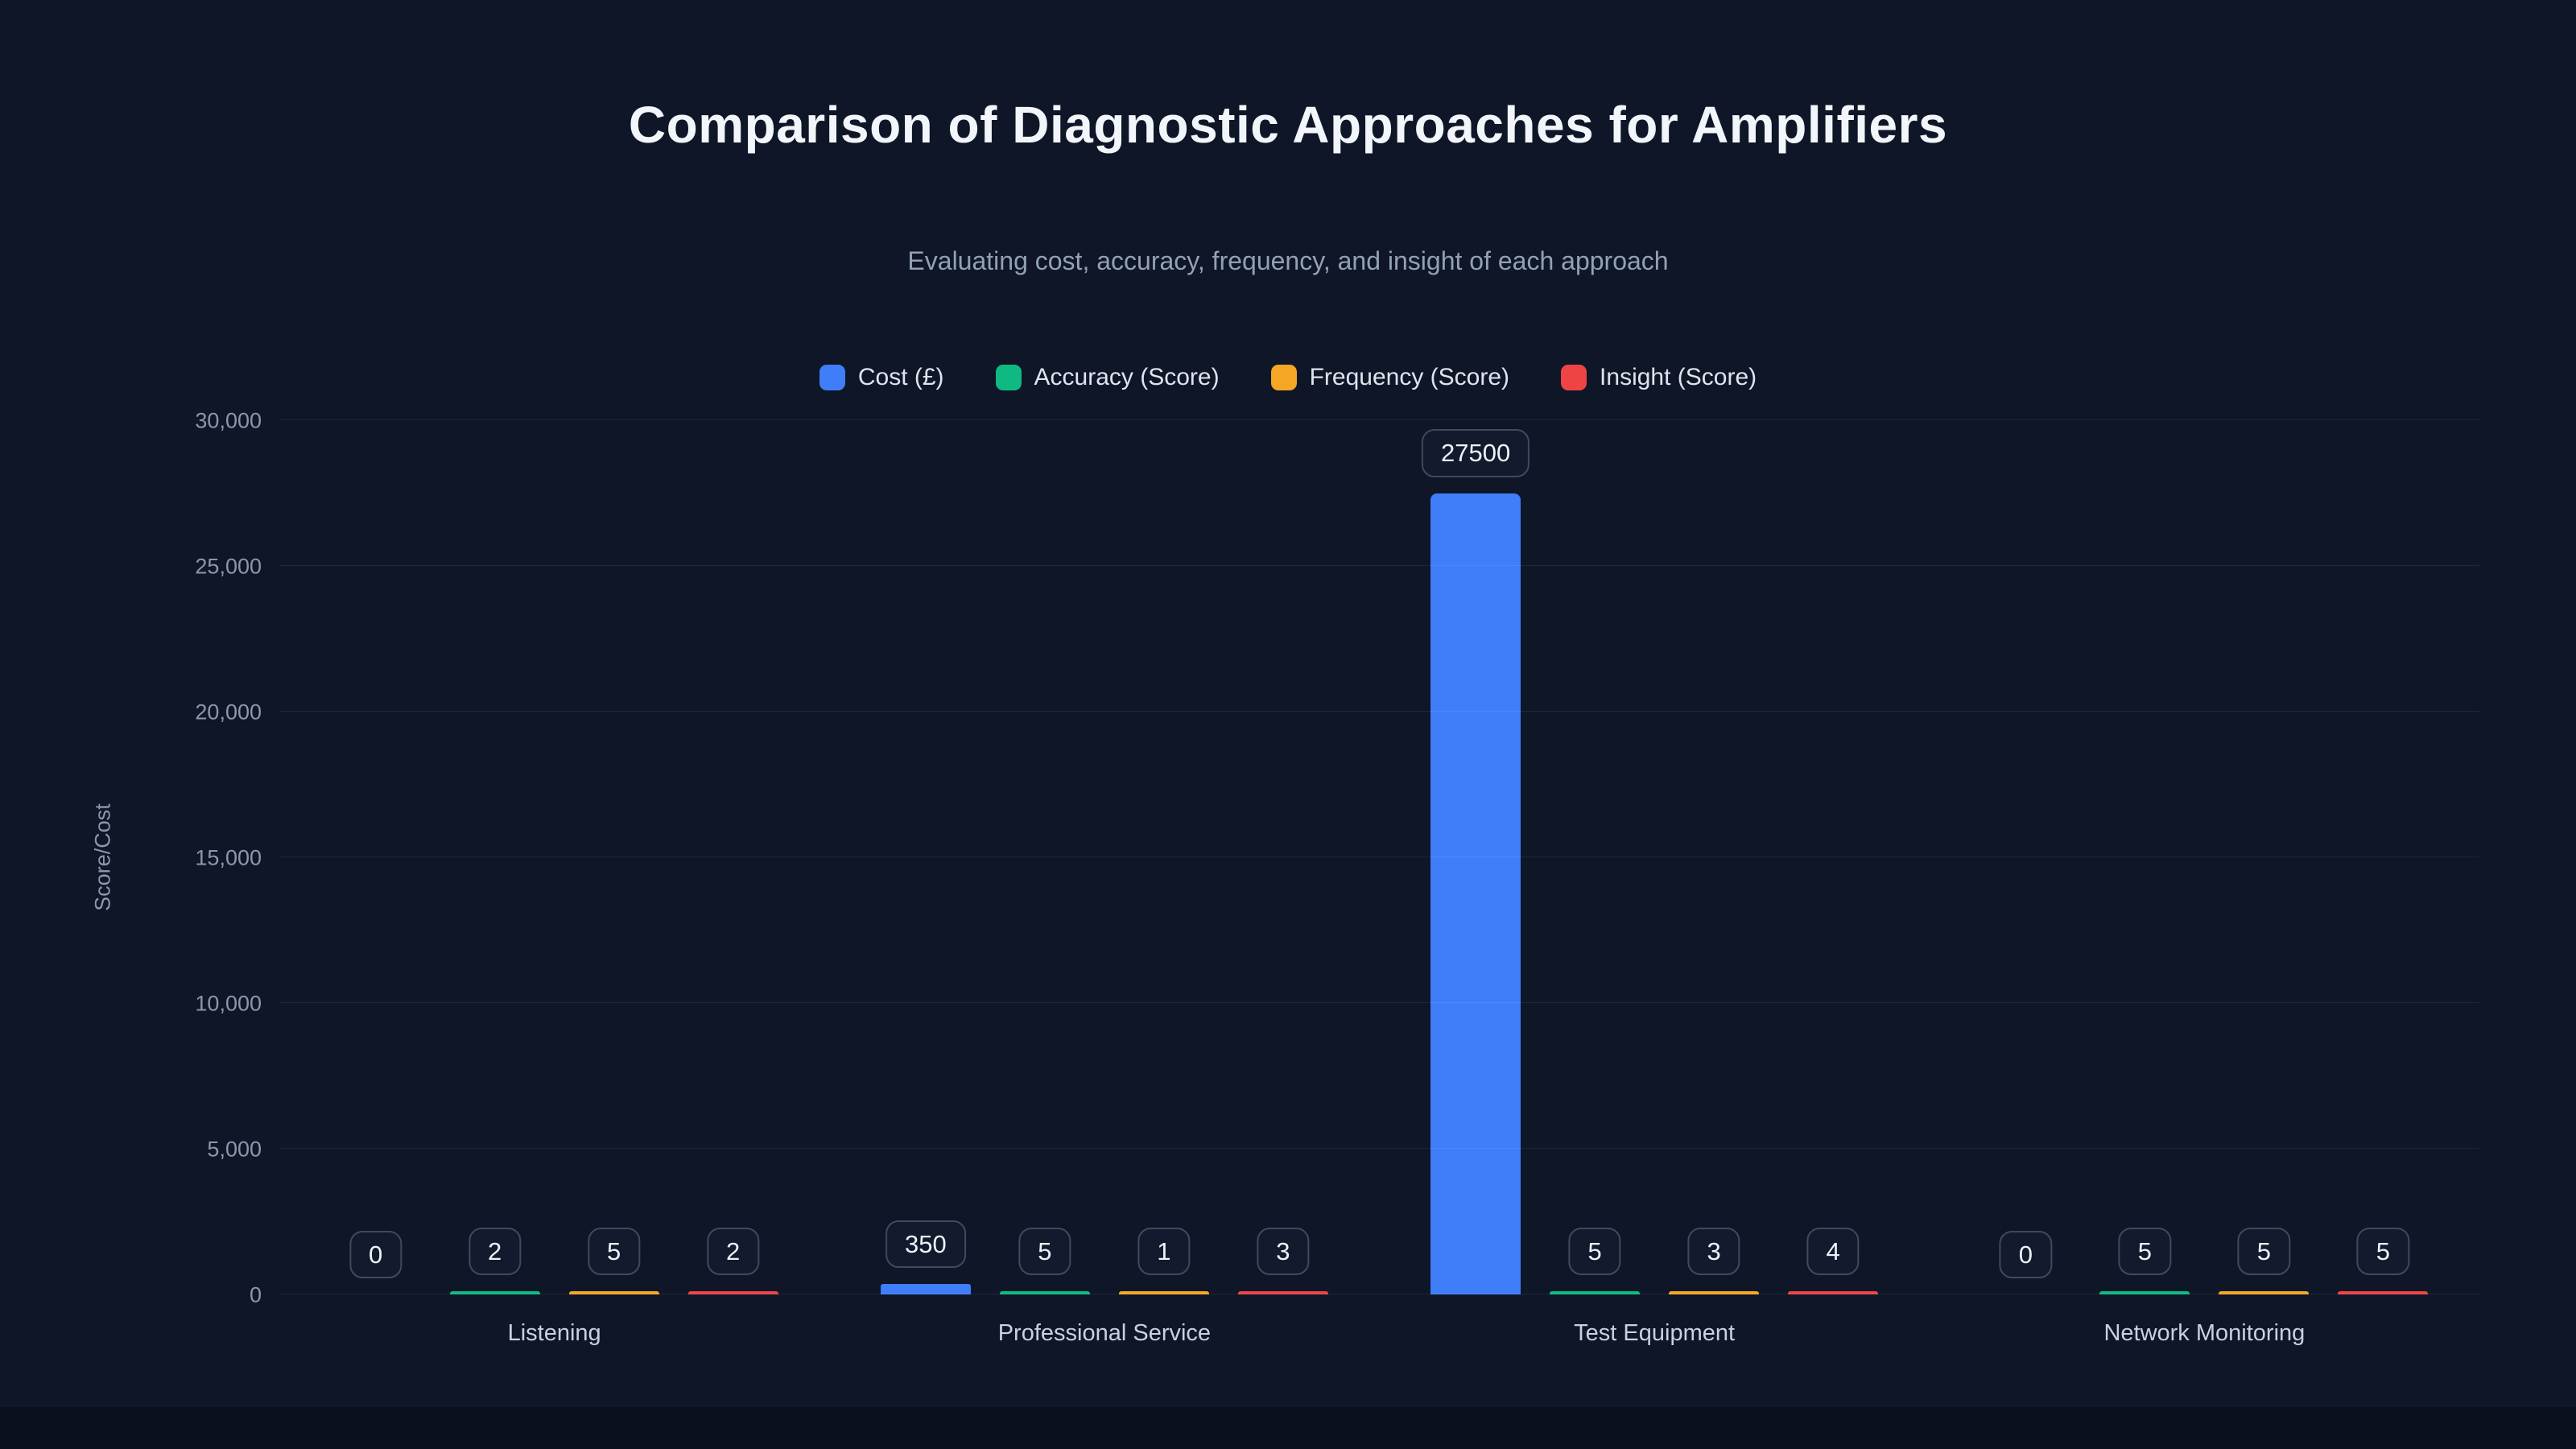 This screenshot has height=1449, width=2576. I want to click on legend-item-1: Cost (£), so click(882, 377).